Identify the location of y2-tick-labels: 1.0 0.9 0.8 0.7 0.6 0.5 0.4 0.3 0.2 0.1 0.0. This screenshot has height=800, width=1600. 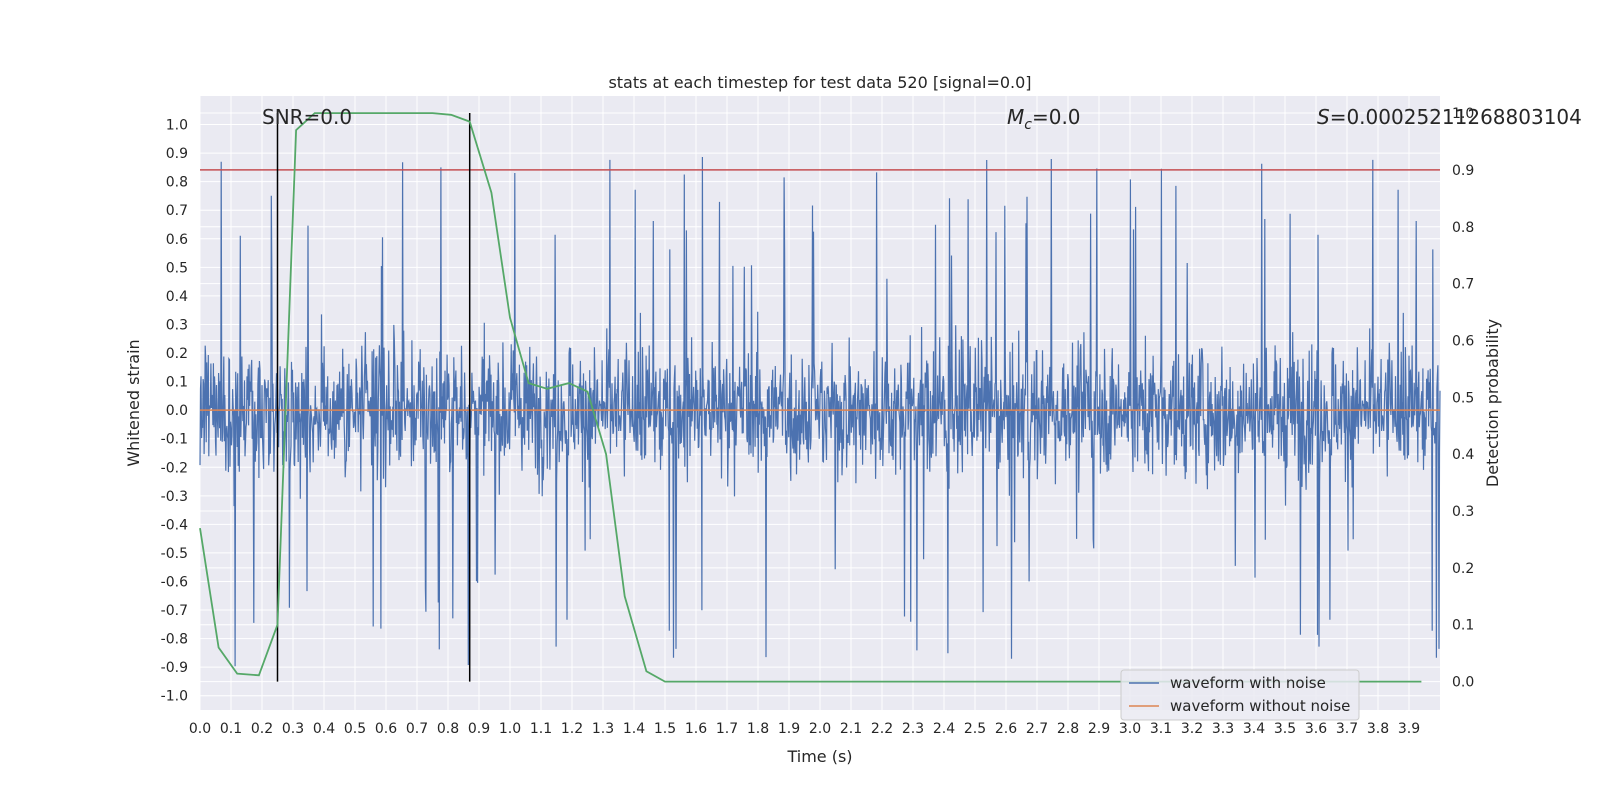
(1463, 398).